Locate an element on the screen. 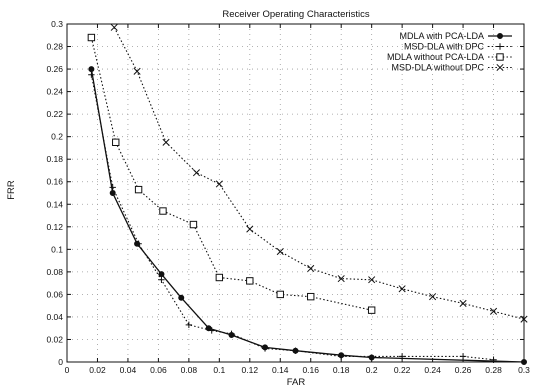  x-tick-label: 0.06 is located at coordinates (158, 370).